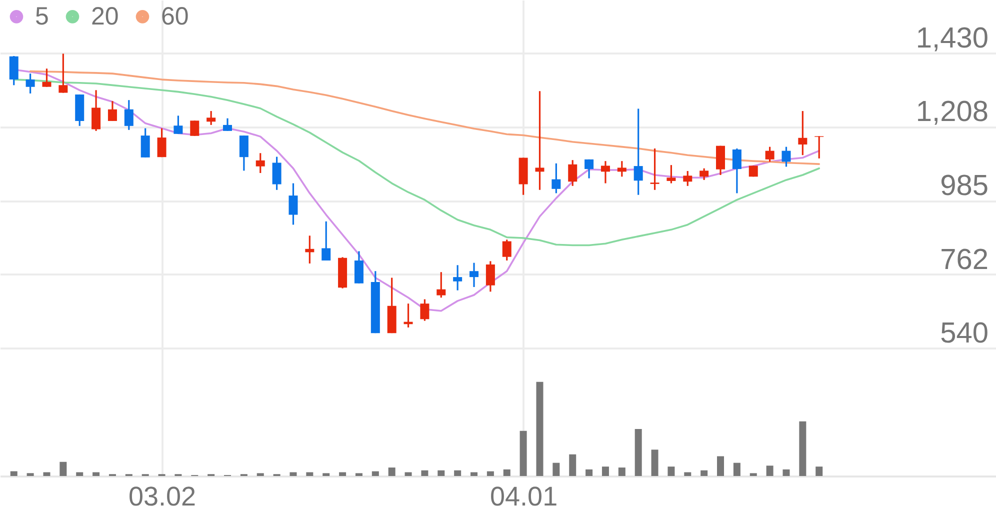  I want to click on legend-label: 60, so click(175, 16).